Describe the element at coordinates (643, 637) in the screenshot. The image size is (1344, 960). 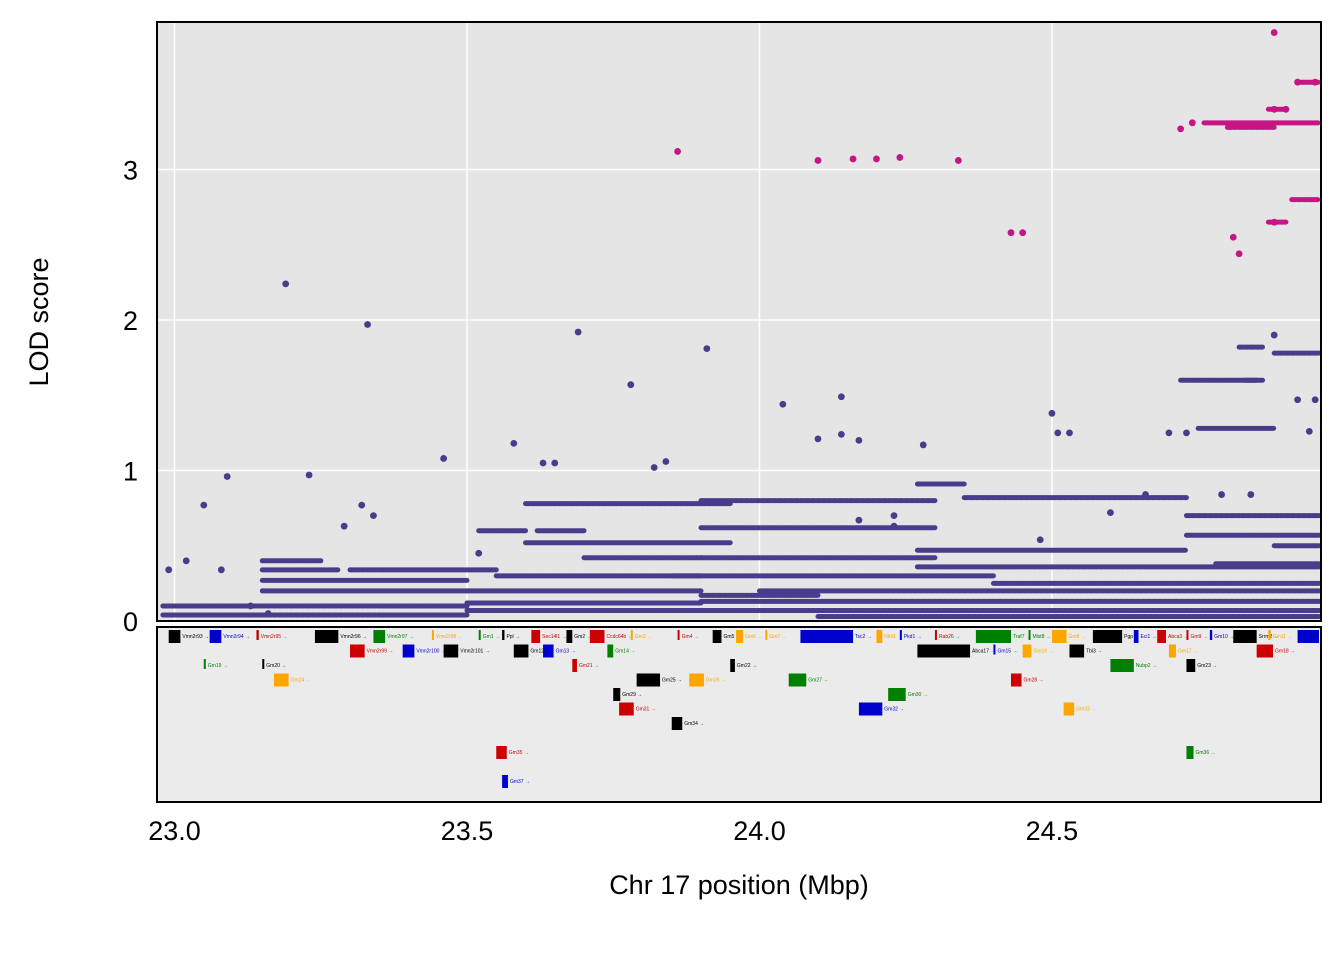
I see `gene-label: Gm3 →` at that location.